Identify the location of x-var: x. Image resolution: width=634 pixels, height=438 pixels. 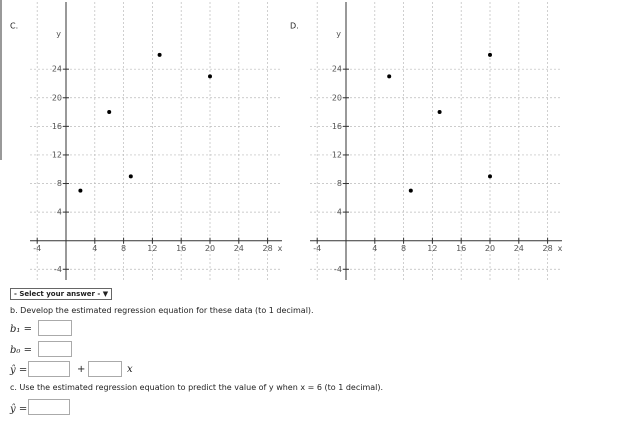
(130, 369).